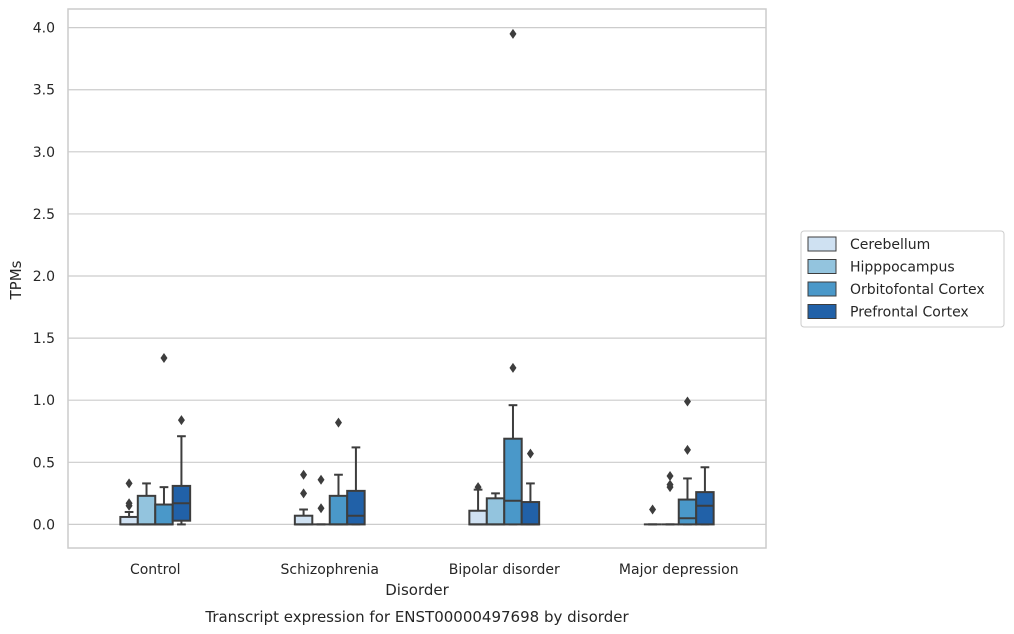 This screenshot has width=1014, height=634. What do you see at coordinates (890, 245) in the screenshot?
I see `legend-label: Cerebellum` at bounding box center [890, 245].